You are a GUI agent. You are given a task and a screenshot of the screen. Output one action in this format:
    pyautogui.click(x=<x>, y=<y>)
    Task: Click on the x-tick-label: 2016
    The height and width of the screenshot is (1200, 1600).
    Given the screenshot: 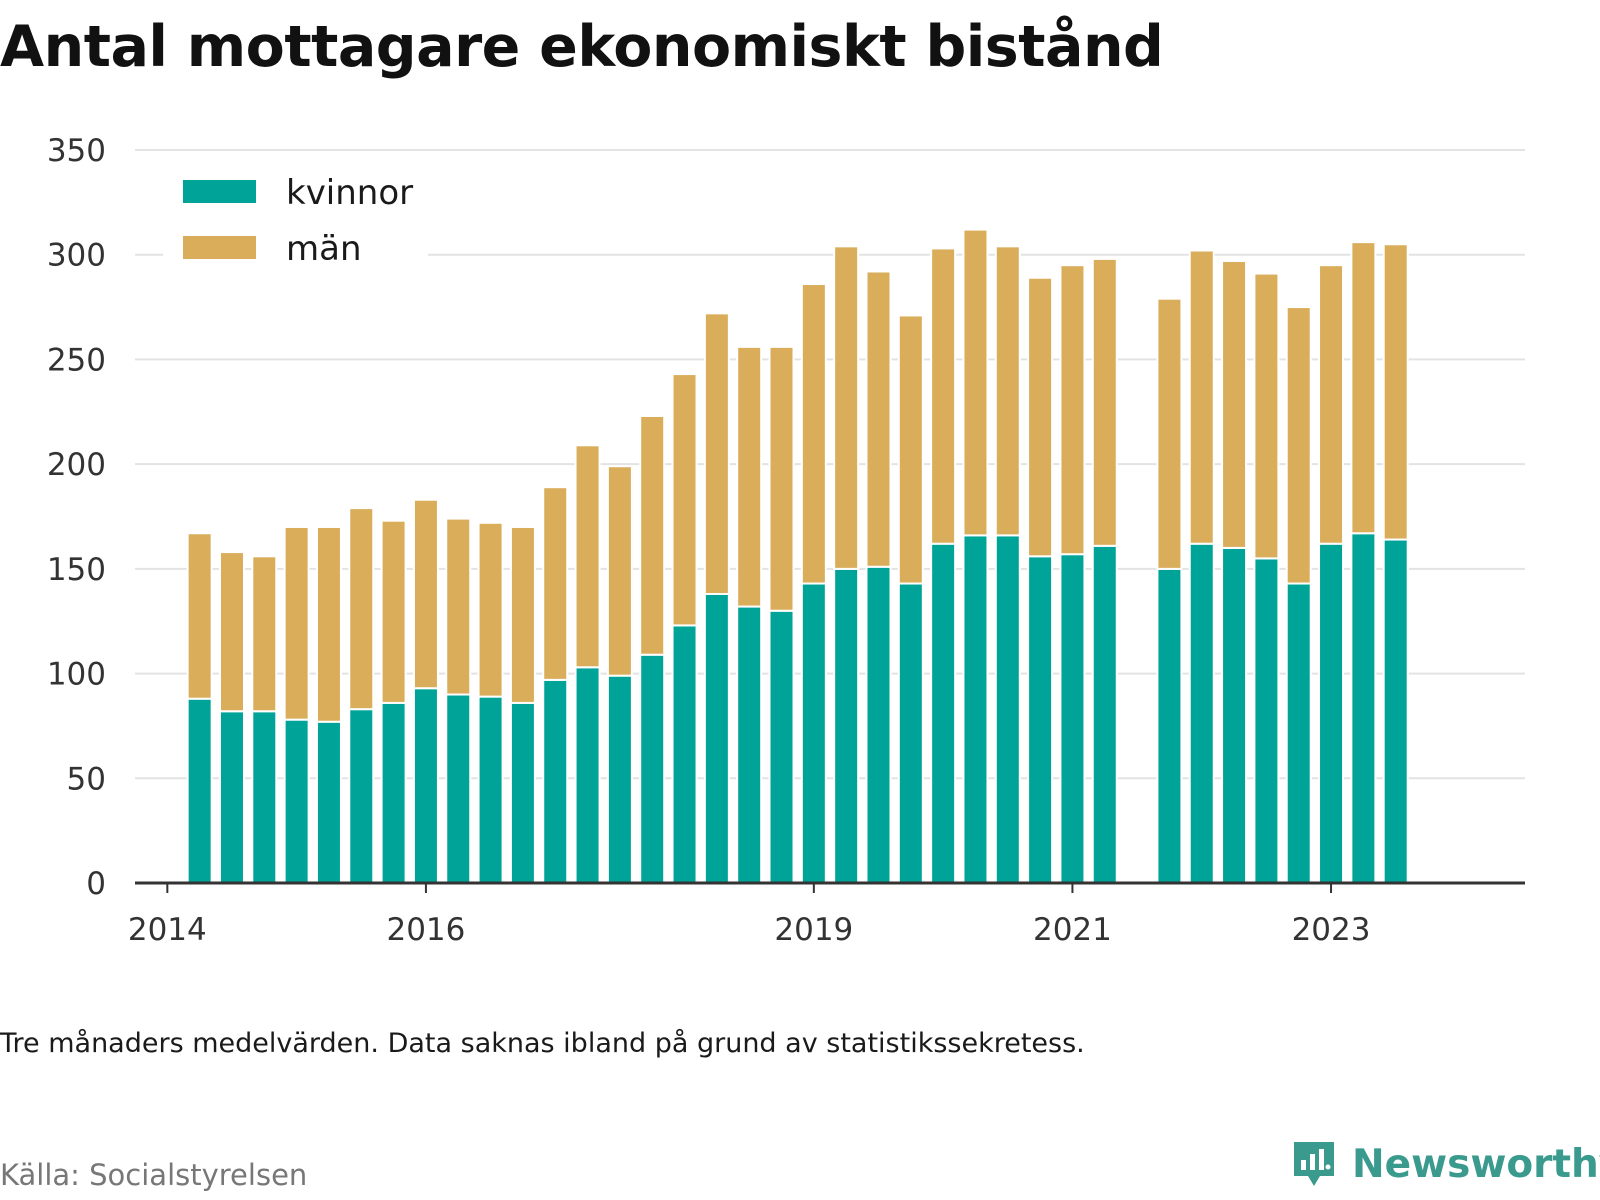 What is the action you would take?
    pyautogui.click(x=425, y=930)
    